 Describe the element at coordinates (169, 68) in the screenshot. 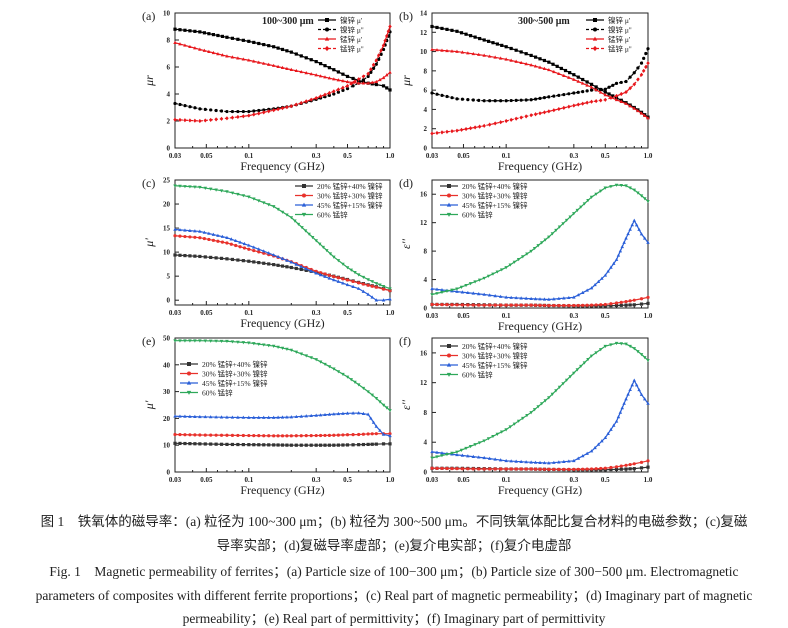

I see `y-tick-label: 6` at that location.